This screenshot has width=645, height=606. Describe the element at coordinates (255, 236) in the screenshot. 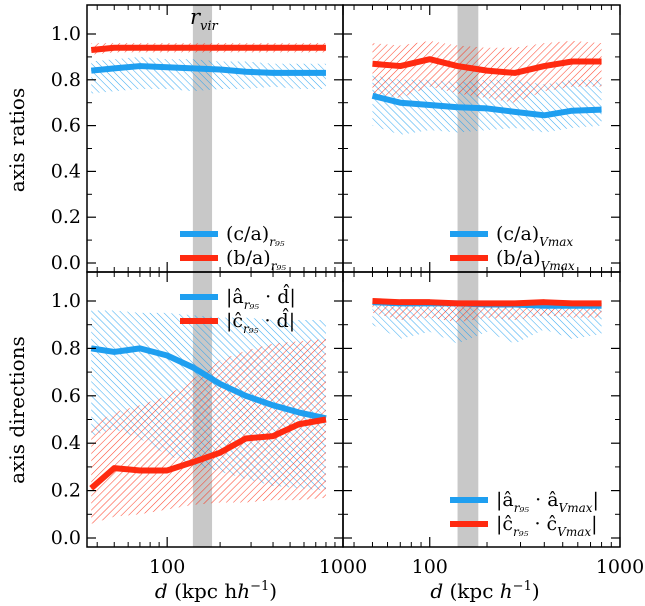

I see `legend-label: (c/a)r₉₅` at that location.